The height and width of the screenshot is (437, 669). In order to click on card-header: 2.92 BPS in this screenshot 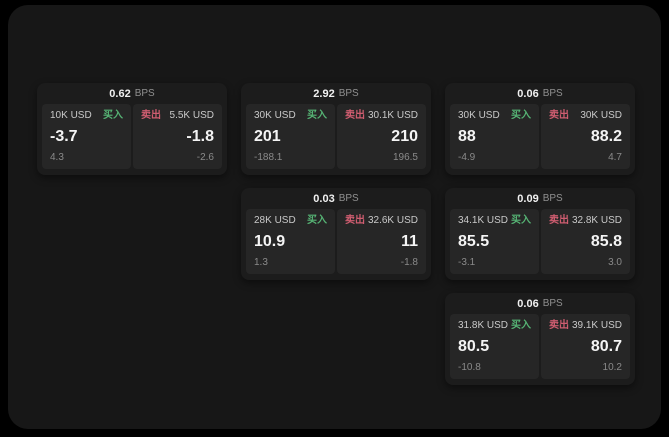, I will do `click(336, 93)`.